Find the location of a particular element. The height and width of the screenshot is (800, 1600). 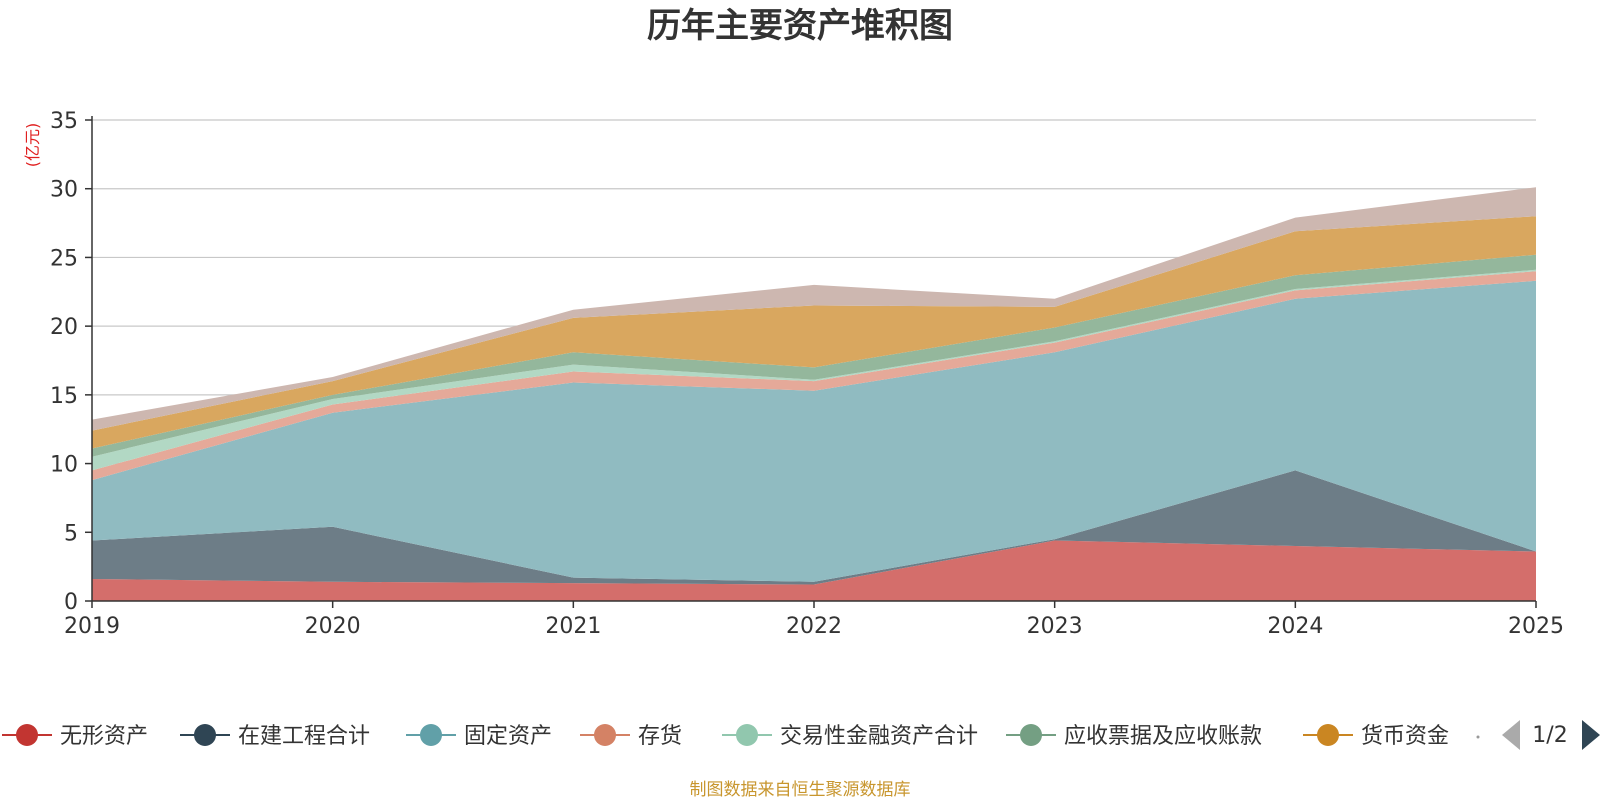

legend-item: 无形资产 is located at coordinates (75, 736).